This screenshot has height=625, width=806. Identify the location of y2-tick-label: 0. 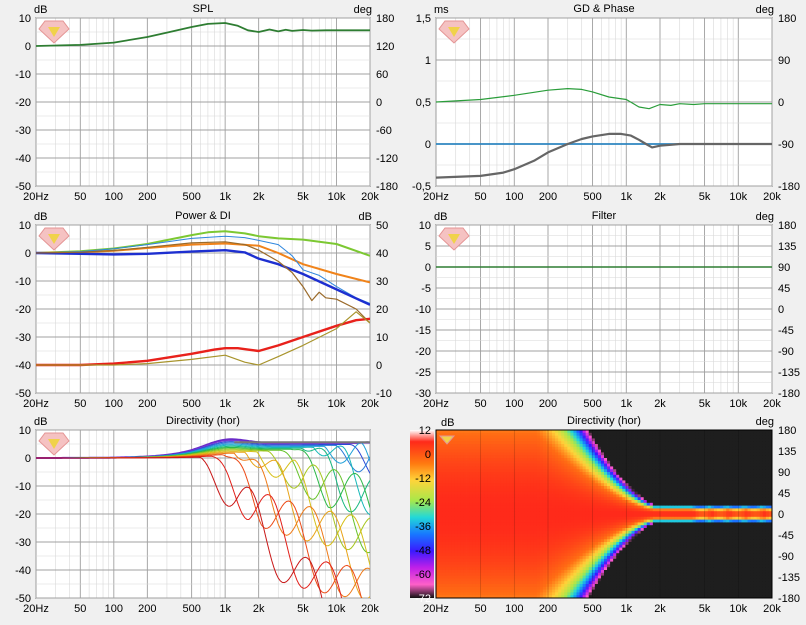
(379, 366).